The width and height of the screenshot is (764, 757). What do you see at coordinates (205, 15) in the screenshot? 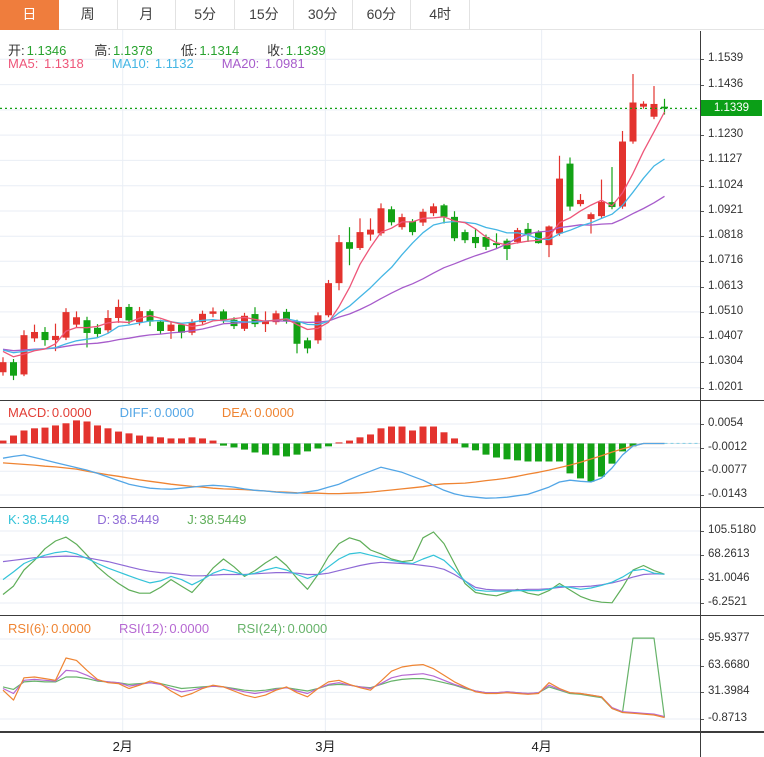
I see `tab-timeframe-3: 5分` at bounding box center [205, 15].